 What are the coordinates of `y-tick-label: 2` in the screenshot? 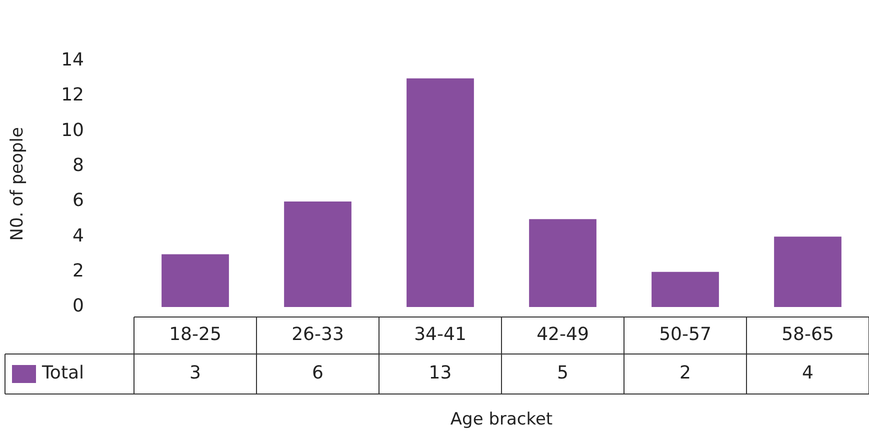 It's located at (78, 271).